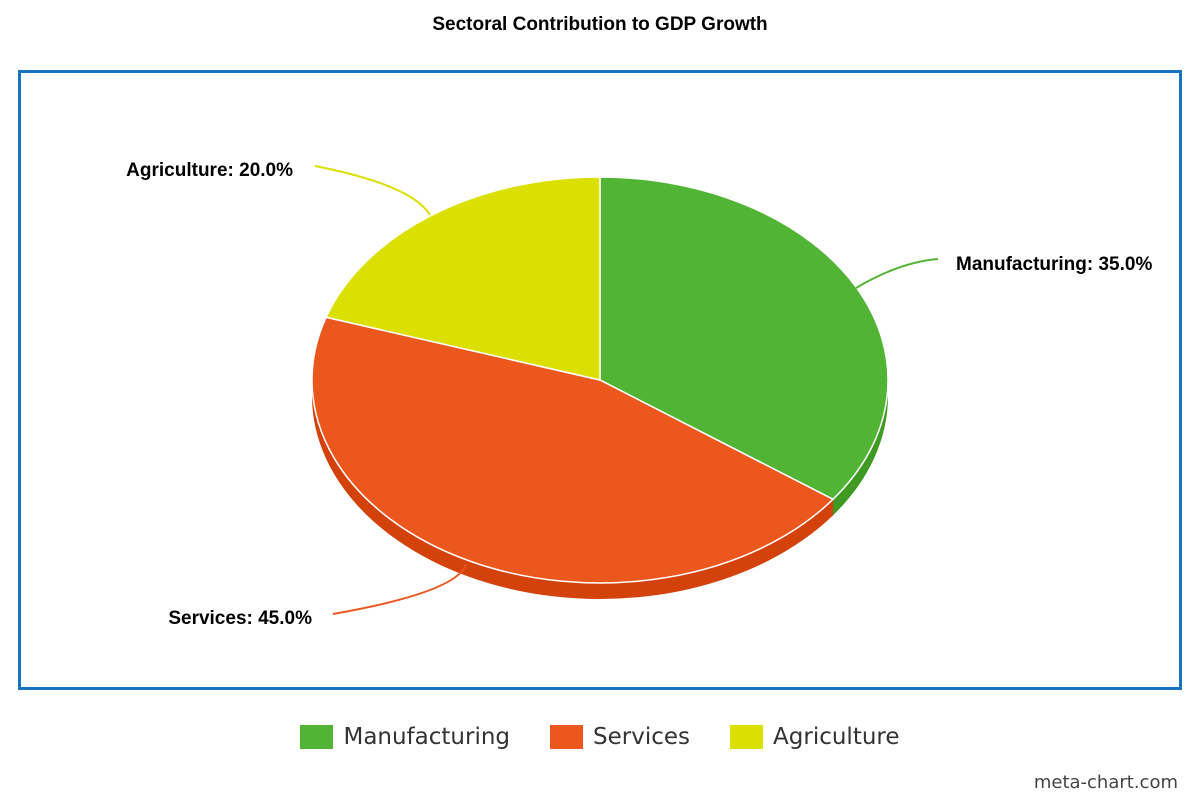 This screenshot has height=800, width=1200. I want to click on legend-item-agriculture: Agriculture, so click(815, 737).